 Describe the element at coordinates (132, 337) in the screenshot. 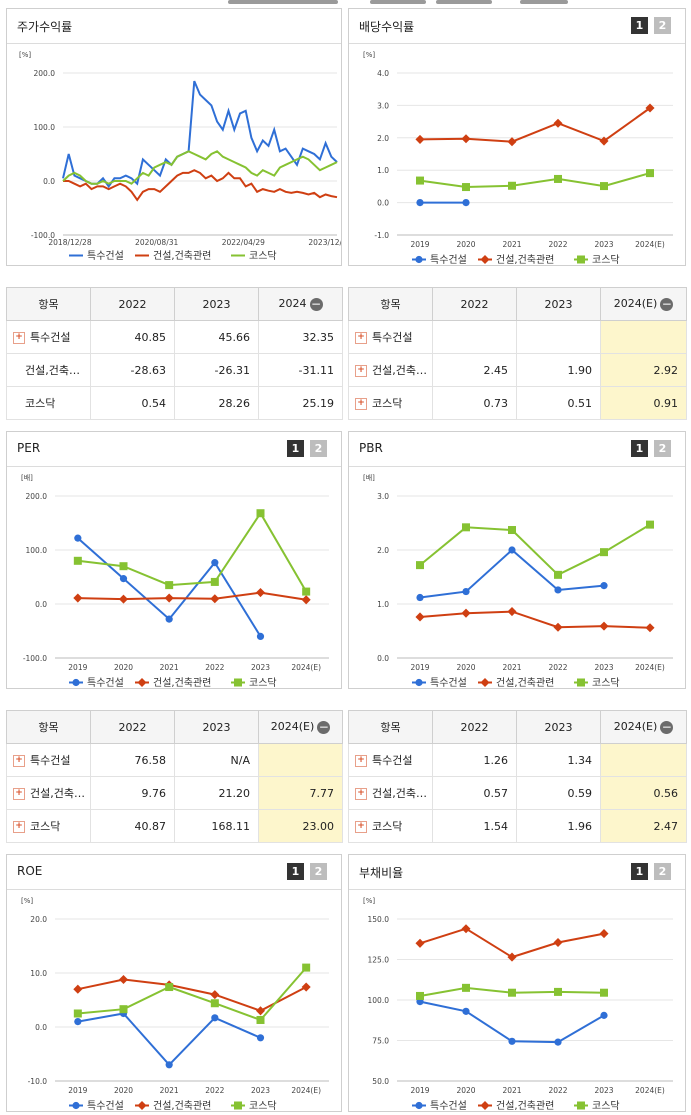

I see `cell: 40.85` at that location.